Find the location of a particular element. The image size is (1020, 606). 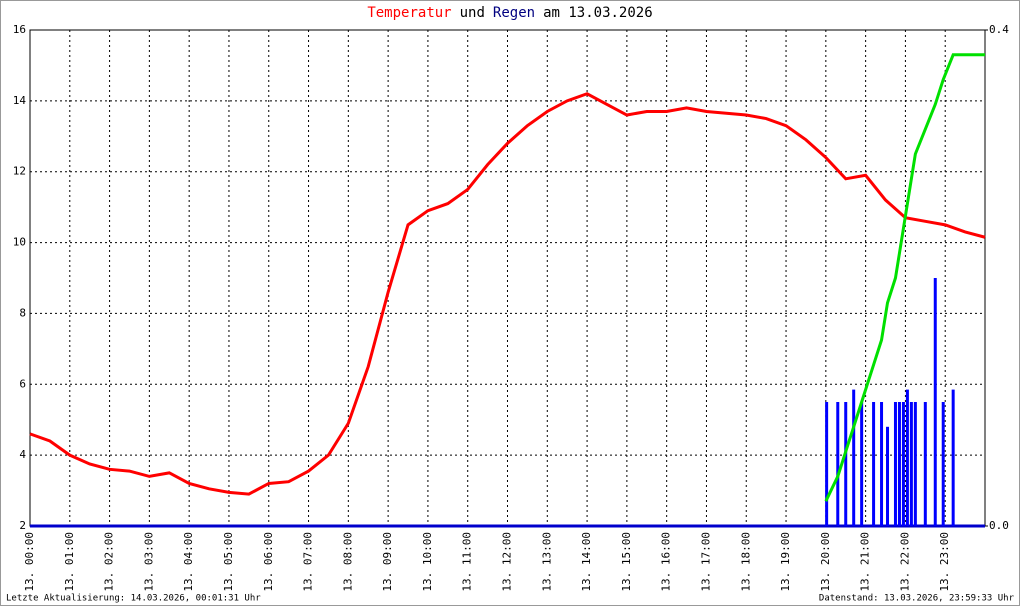

y-tick-label: 2 is located at coordinates (22, 525).